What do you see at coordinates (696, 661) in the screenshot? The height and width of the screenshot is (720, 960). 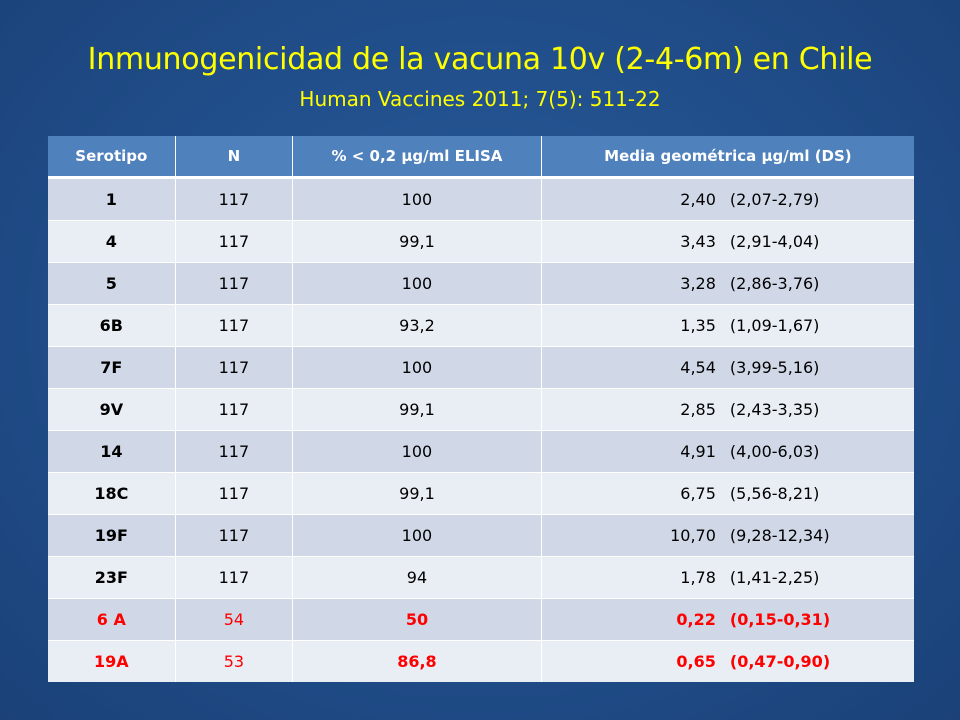 I see `mean-value: 0,65` at bounding box center [696, 661].